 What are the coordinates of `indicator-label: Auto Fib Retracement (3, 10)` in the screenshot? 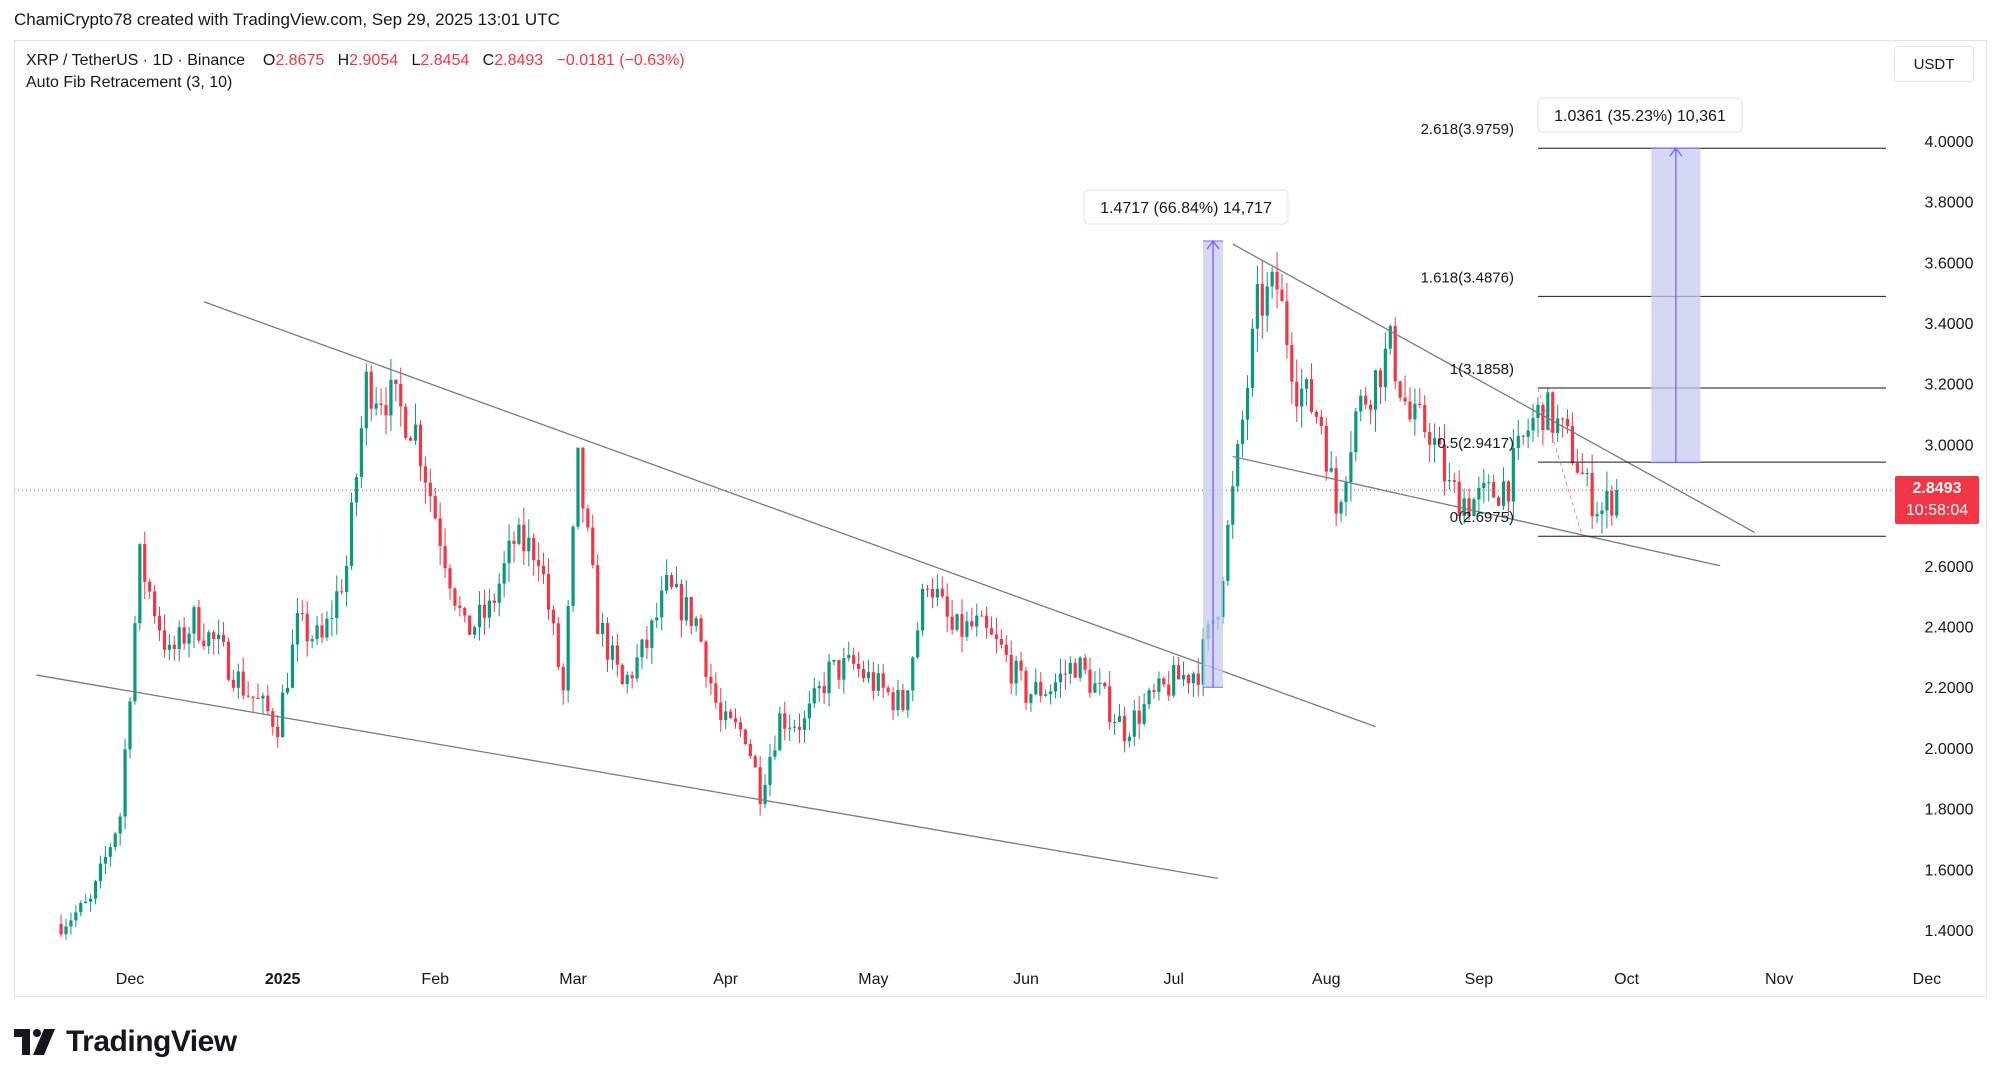 It's located at (129, 82).